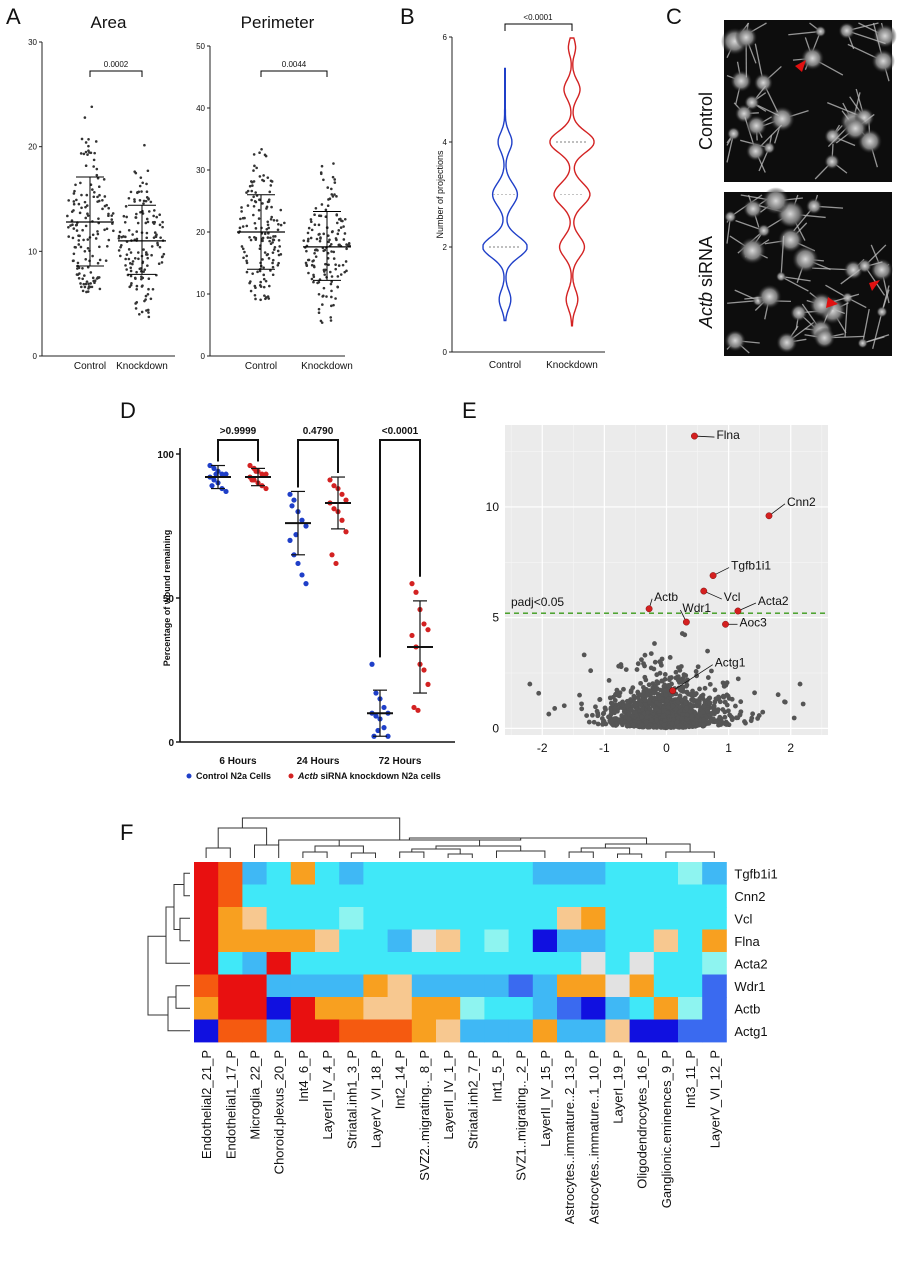 The width and height of the screenshot is (898, 1280). I want to click on column-label: LayerV_VI_18_P, so click(376, 1099).